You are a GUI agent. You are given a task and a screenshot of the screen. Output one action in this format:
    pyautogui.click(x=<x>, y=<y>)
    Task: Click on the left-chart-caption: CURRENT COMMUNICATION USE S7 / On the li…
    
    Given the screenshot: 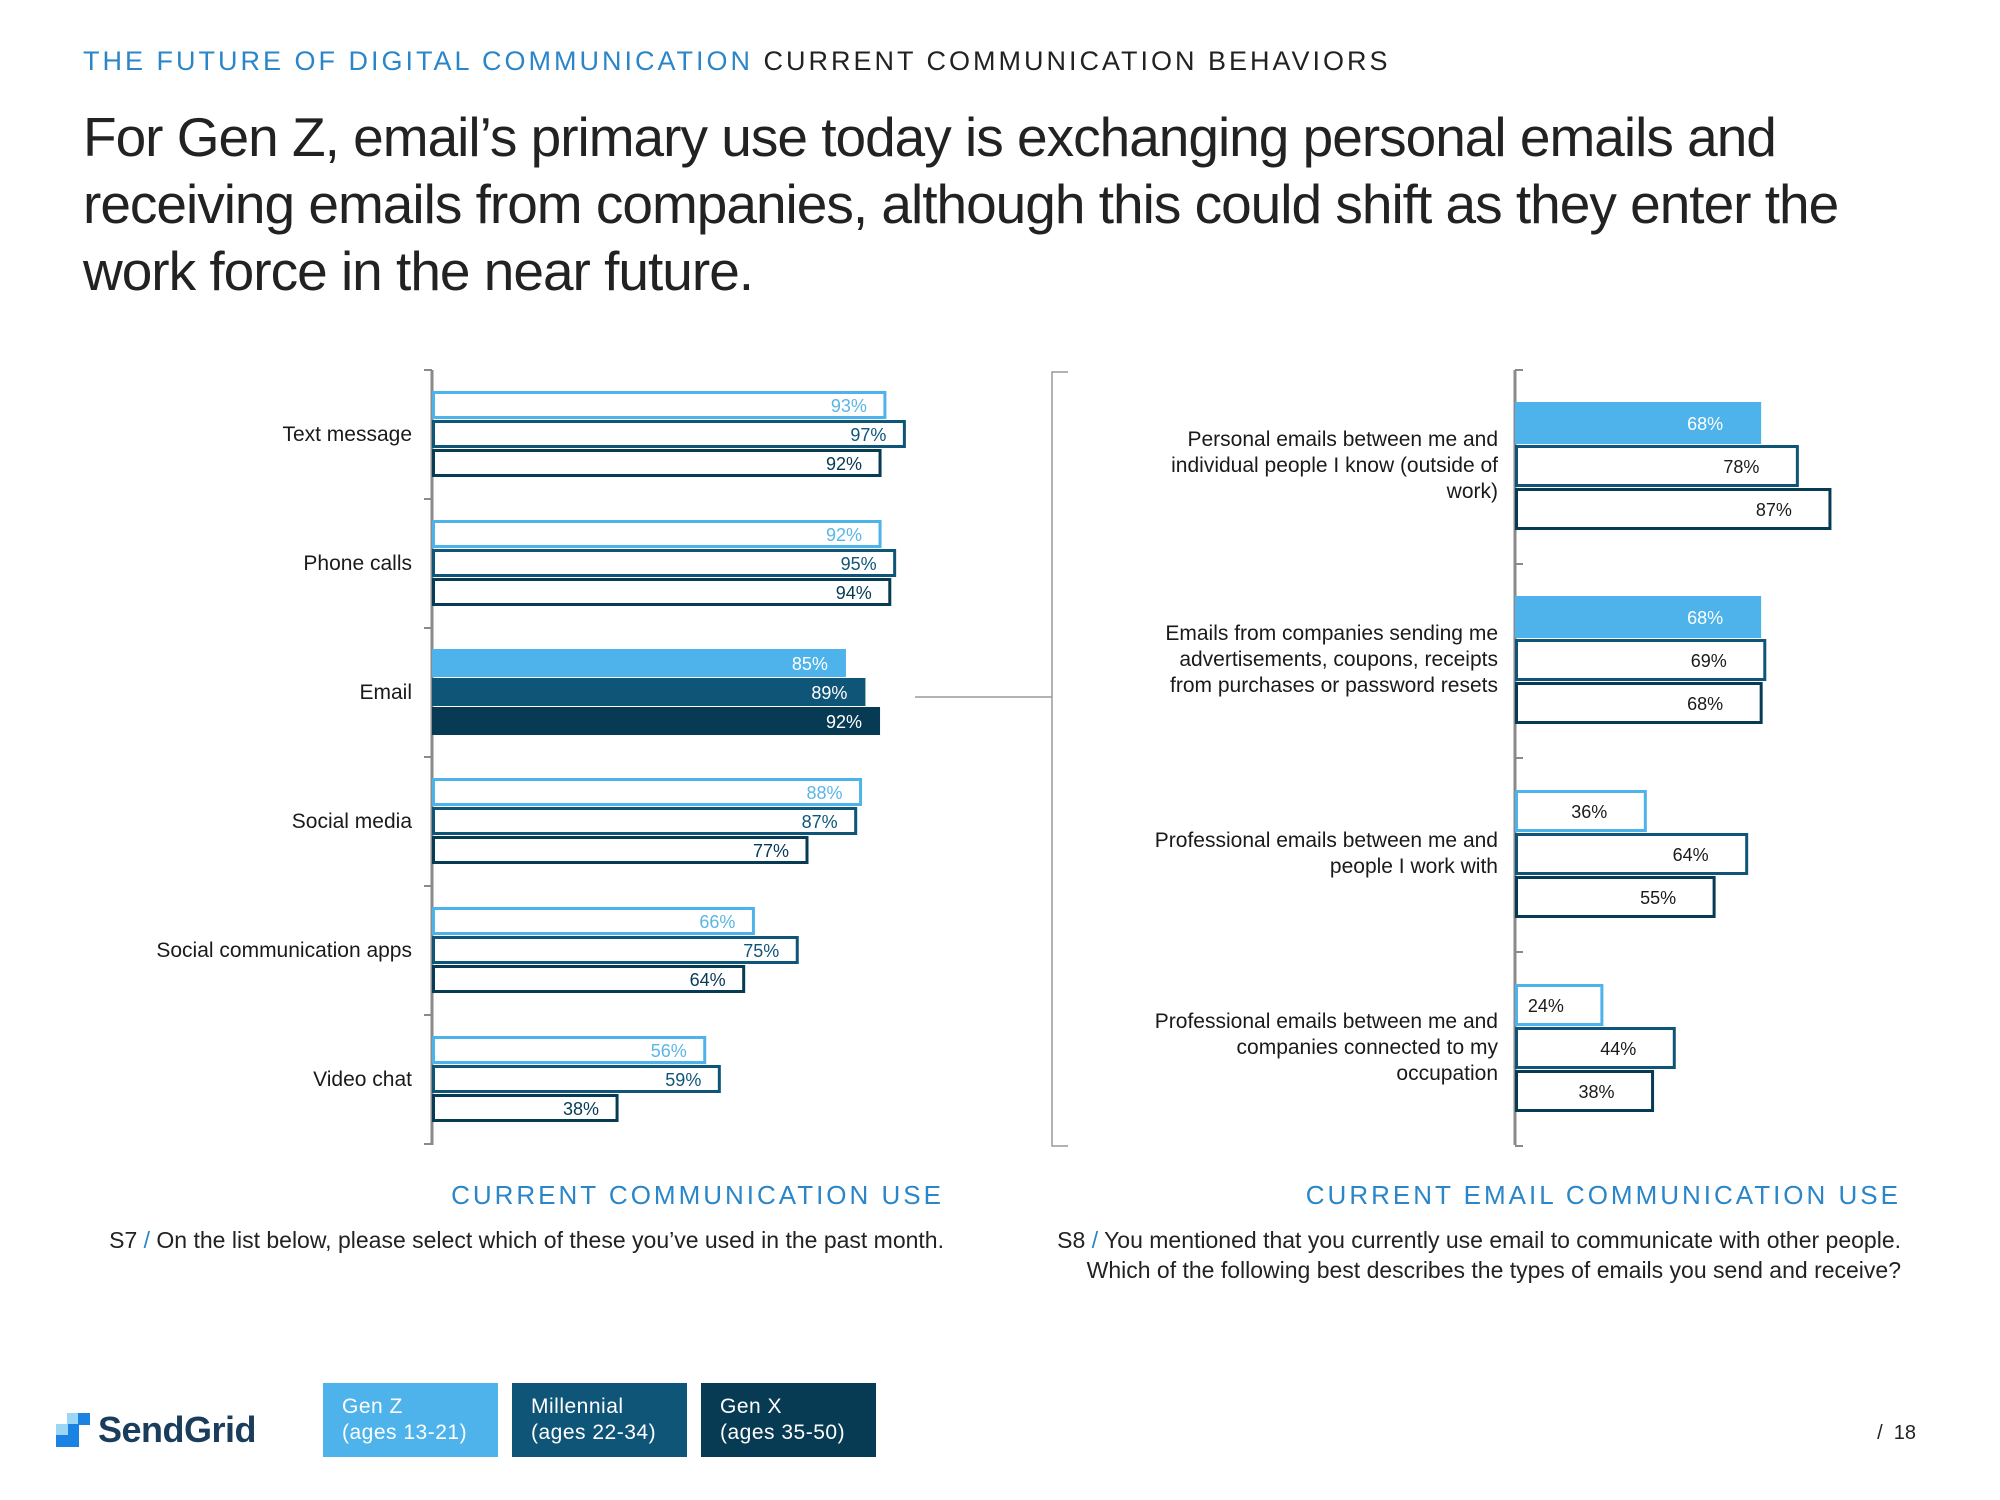 What is the action you would take?
    pyautogui.click(x=514, y=1217)
    